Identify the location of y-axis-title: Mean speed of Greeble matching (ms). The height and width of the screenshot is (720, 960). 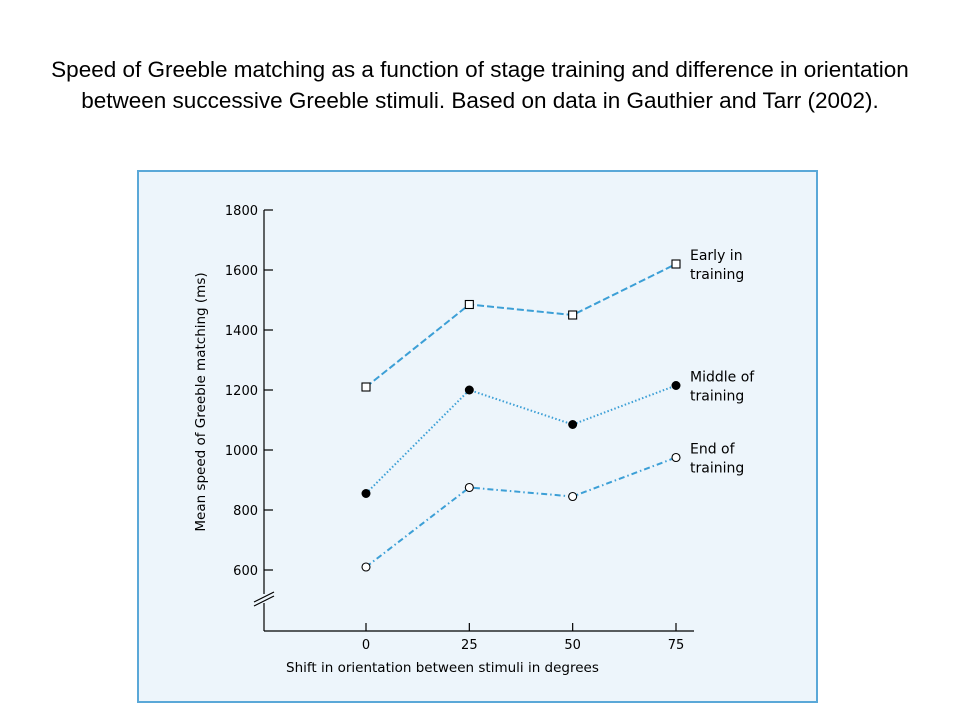
(201, 401).